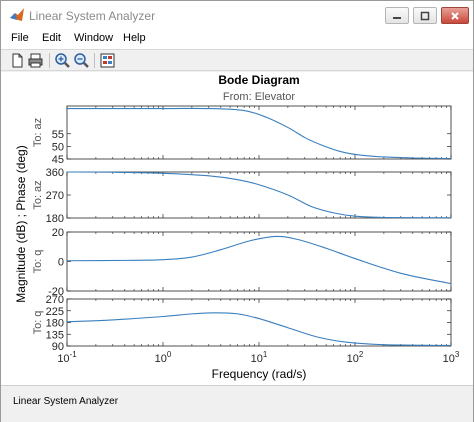 This screenshot has width=474, height=422. Describe the element at coordinates (451, 357) in the screenshot. I see `x-tick-label: 10³` at that location.